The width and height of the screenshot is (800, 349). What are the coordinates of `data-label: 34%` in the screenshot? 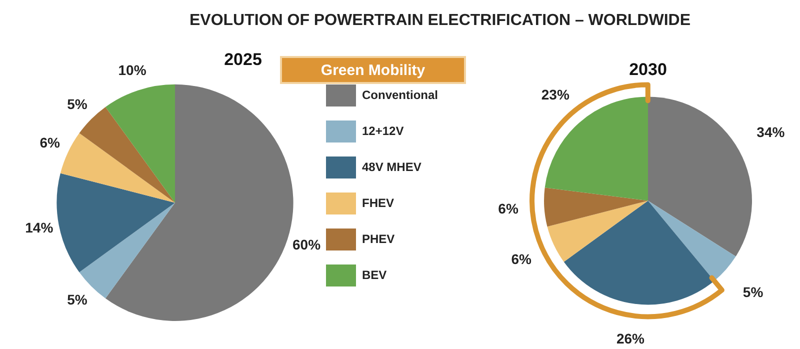 It's located at (771, 132).